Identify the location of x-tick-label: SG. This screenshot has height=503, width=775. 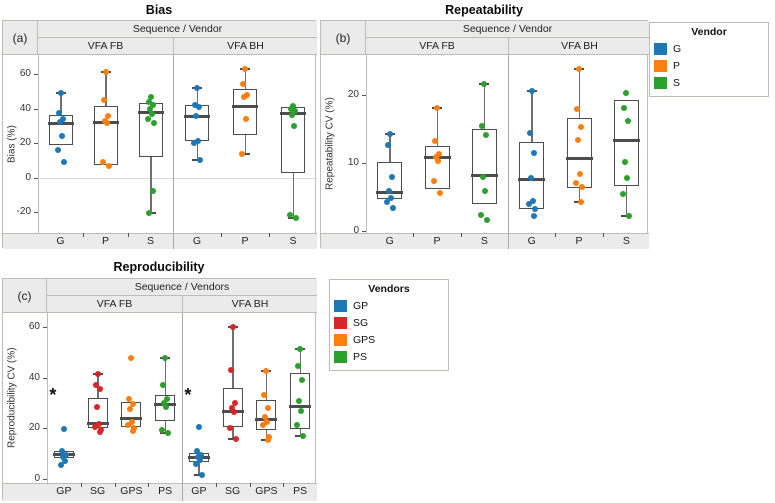
(233, 491).